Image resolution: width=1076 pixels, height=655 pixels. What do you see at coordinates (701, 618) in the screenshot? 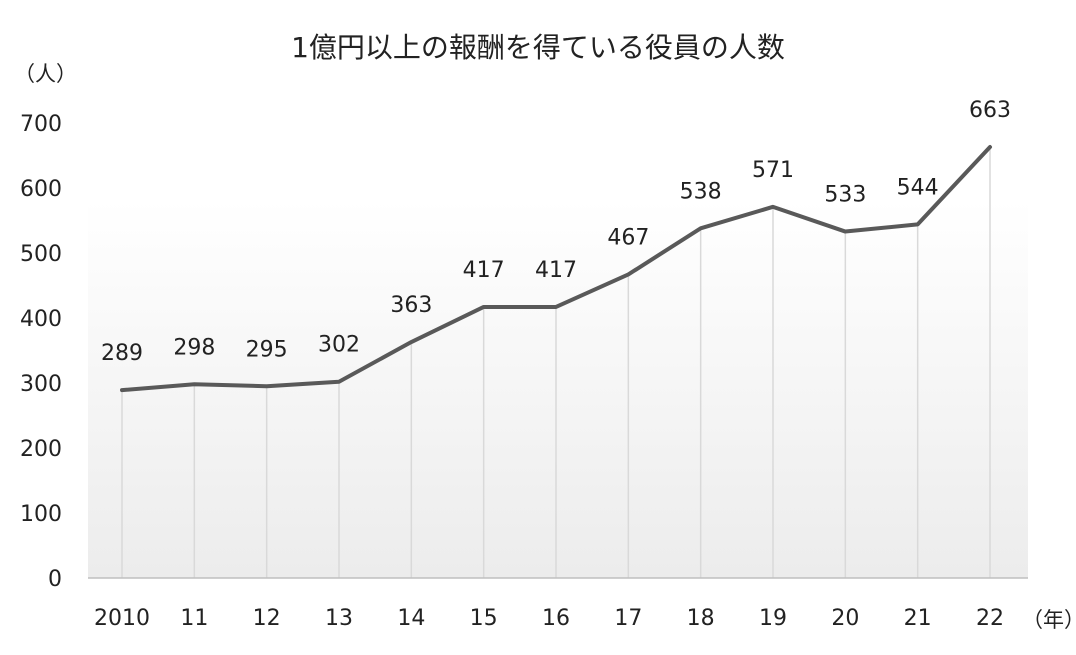
I see `x-tick-label: 18` at bounding box center [701, 618].